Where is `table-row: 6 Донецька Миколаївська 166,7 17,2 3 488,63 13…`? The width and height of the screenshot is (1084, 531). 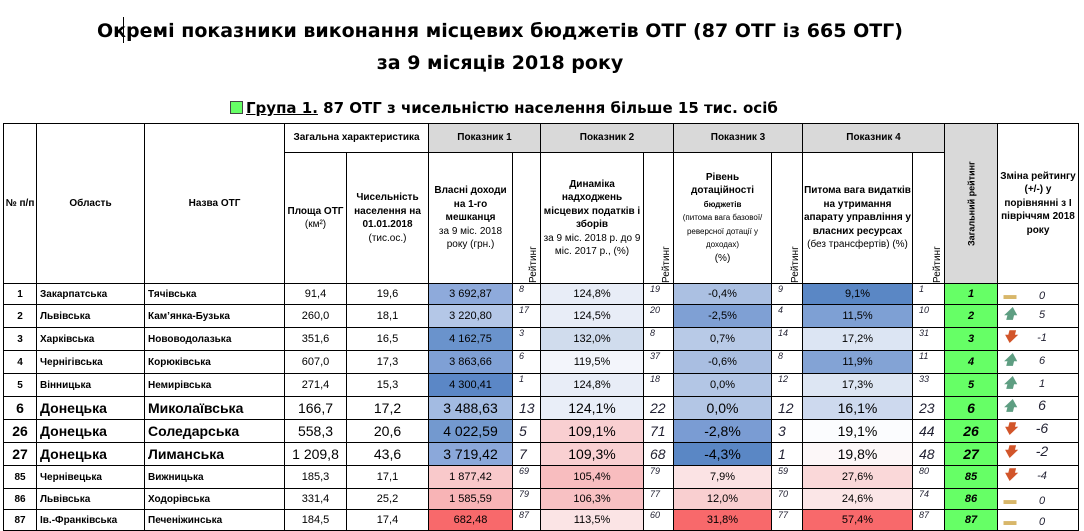
table-row: 6 Донецька Миколаївська 166,7 17,2 3 488,63 13… is located at coordinates (541, 408).